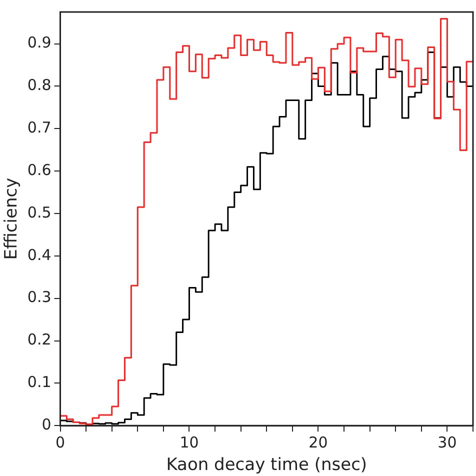  What do you see at coordinates (39, 43) in the screenshot?
I see `y-tick-label: 0.9` at bounding box center [39, 43].